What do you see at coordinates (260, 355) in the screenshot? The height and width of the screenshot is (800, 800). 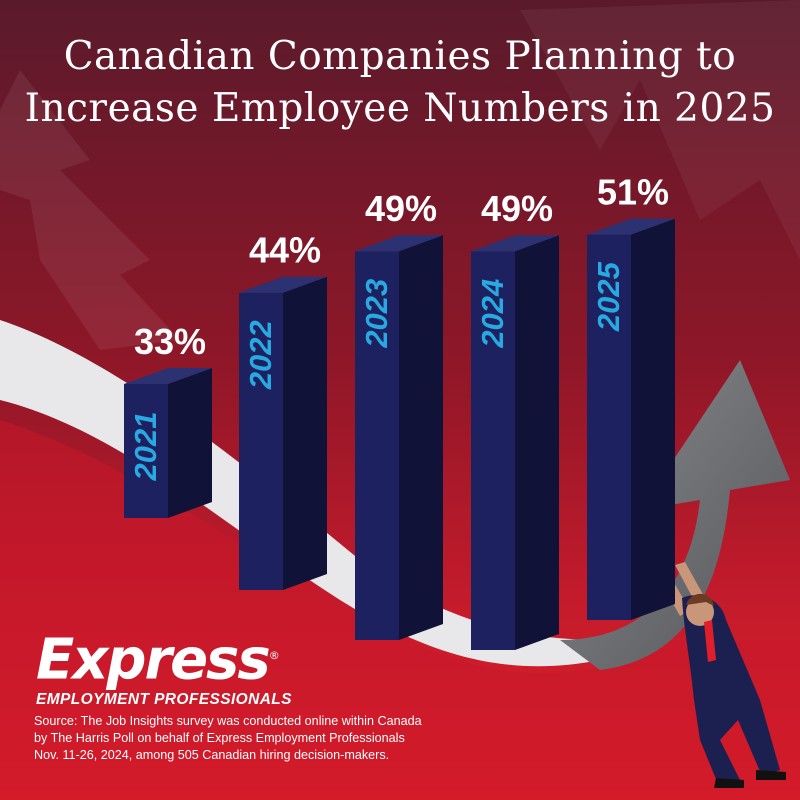 I see `category-label: 2022` at bounding box center [260, 355].